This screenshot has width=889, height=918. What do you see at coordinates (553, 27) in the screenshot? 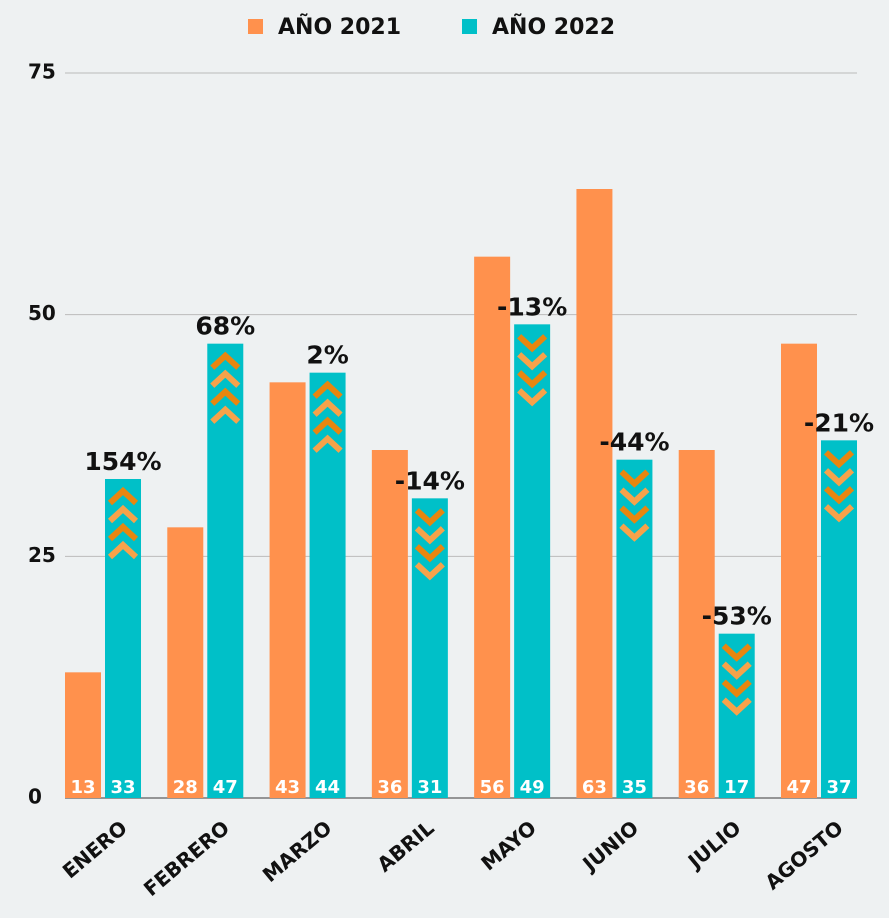
I see `legend-label: AÑO 2022` at bounding box center [553, 27].